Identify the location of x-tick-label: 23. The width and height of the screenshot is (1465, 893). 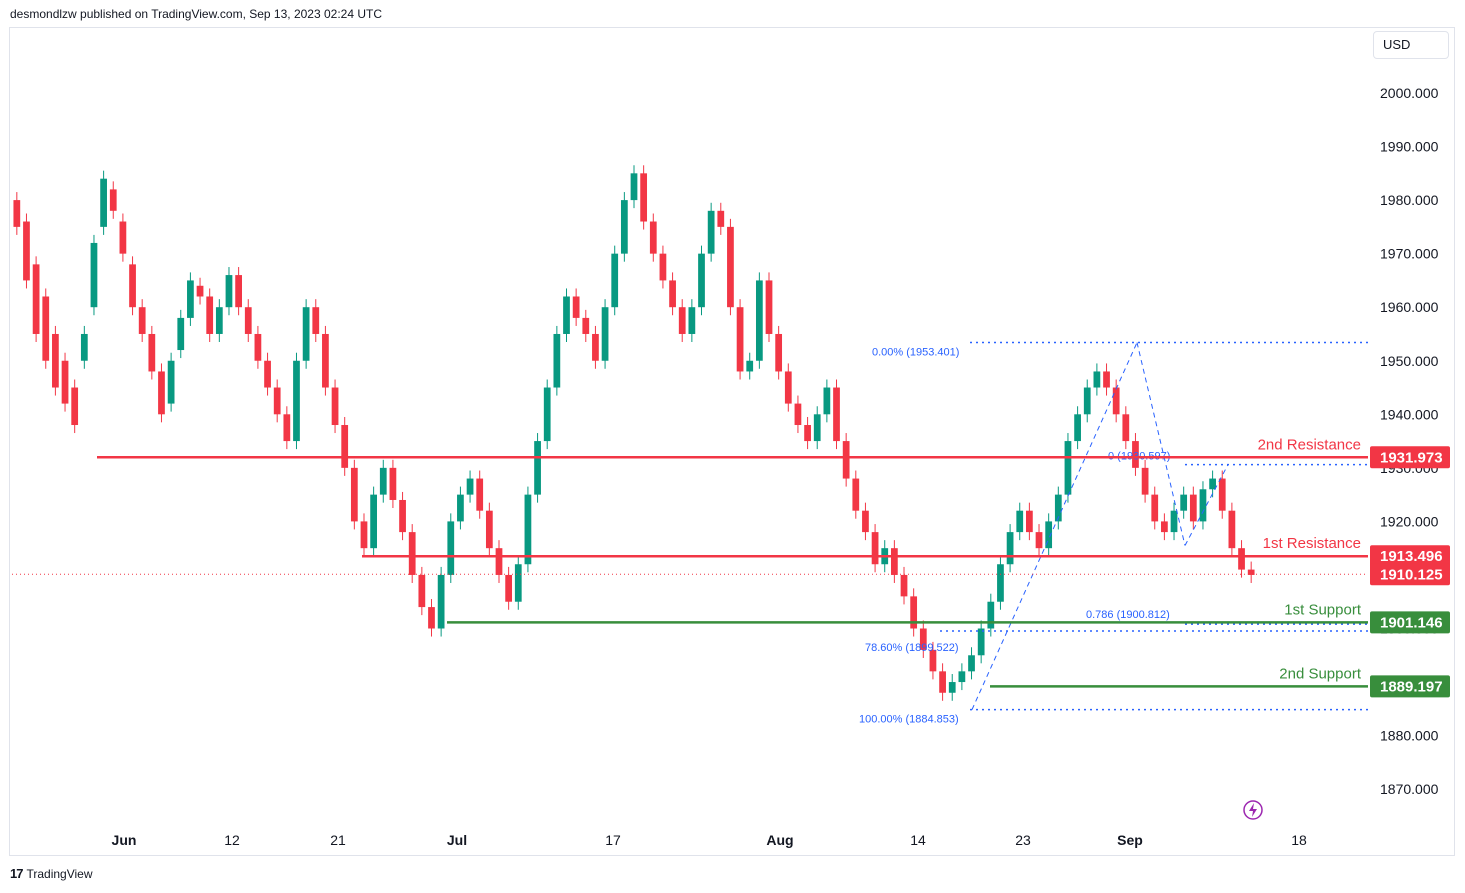
(1023, 840).